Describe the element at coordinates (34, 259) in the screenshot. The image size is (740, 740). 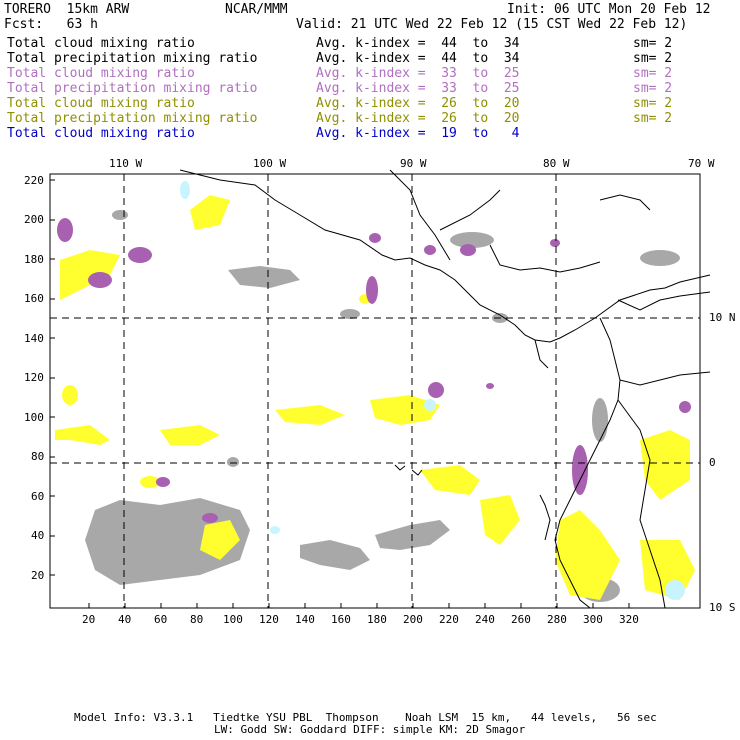
I see `y-tick-label: 180` at that location.